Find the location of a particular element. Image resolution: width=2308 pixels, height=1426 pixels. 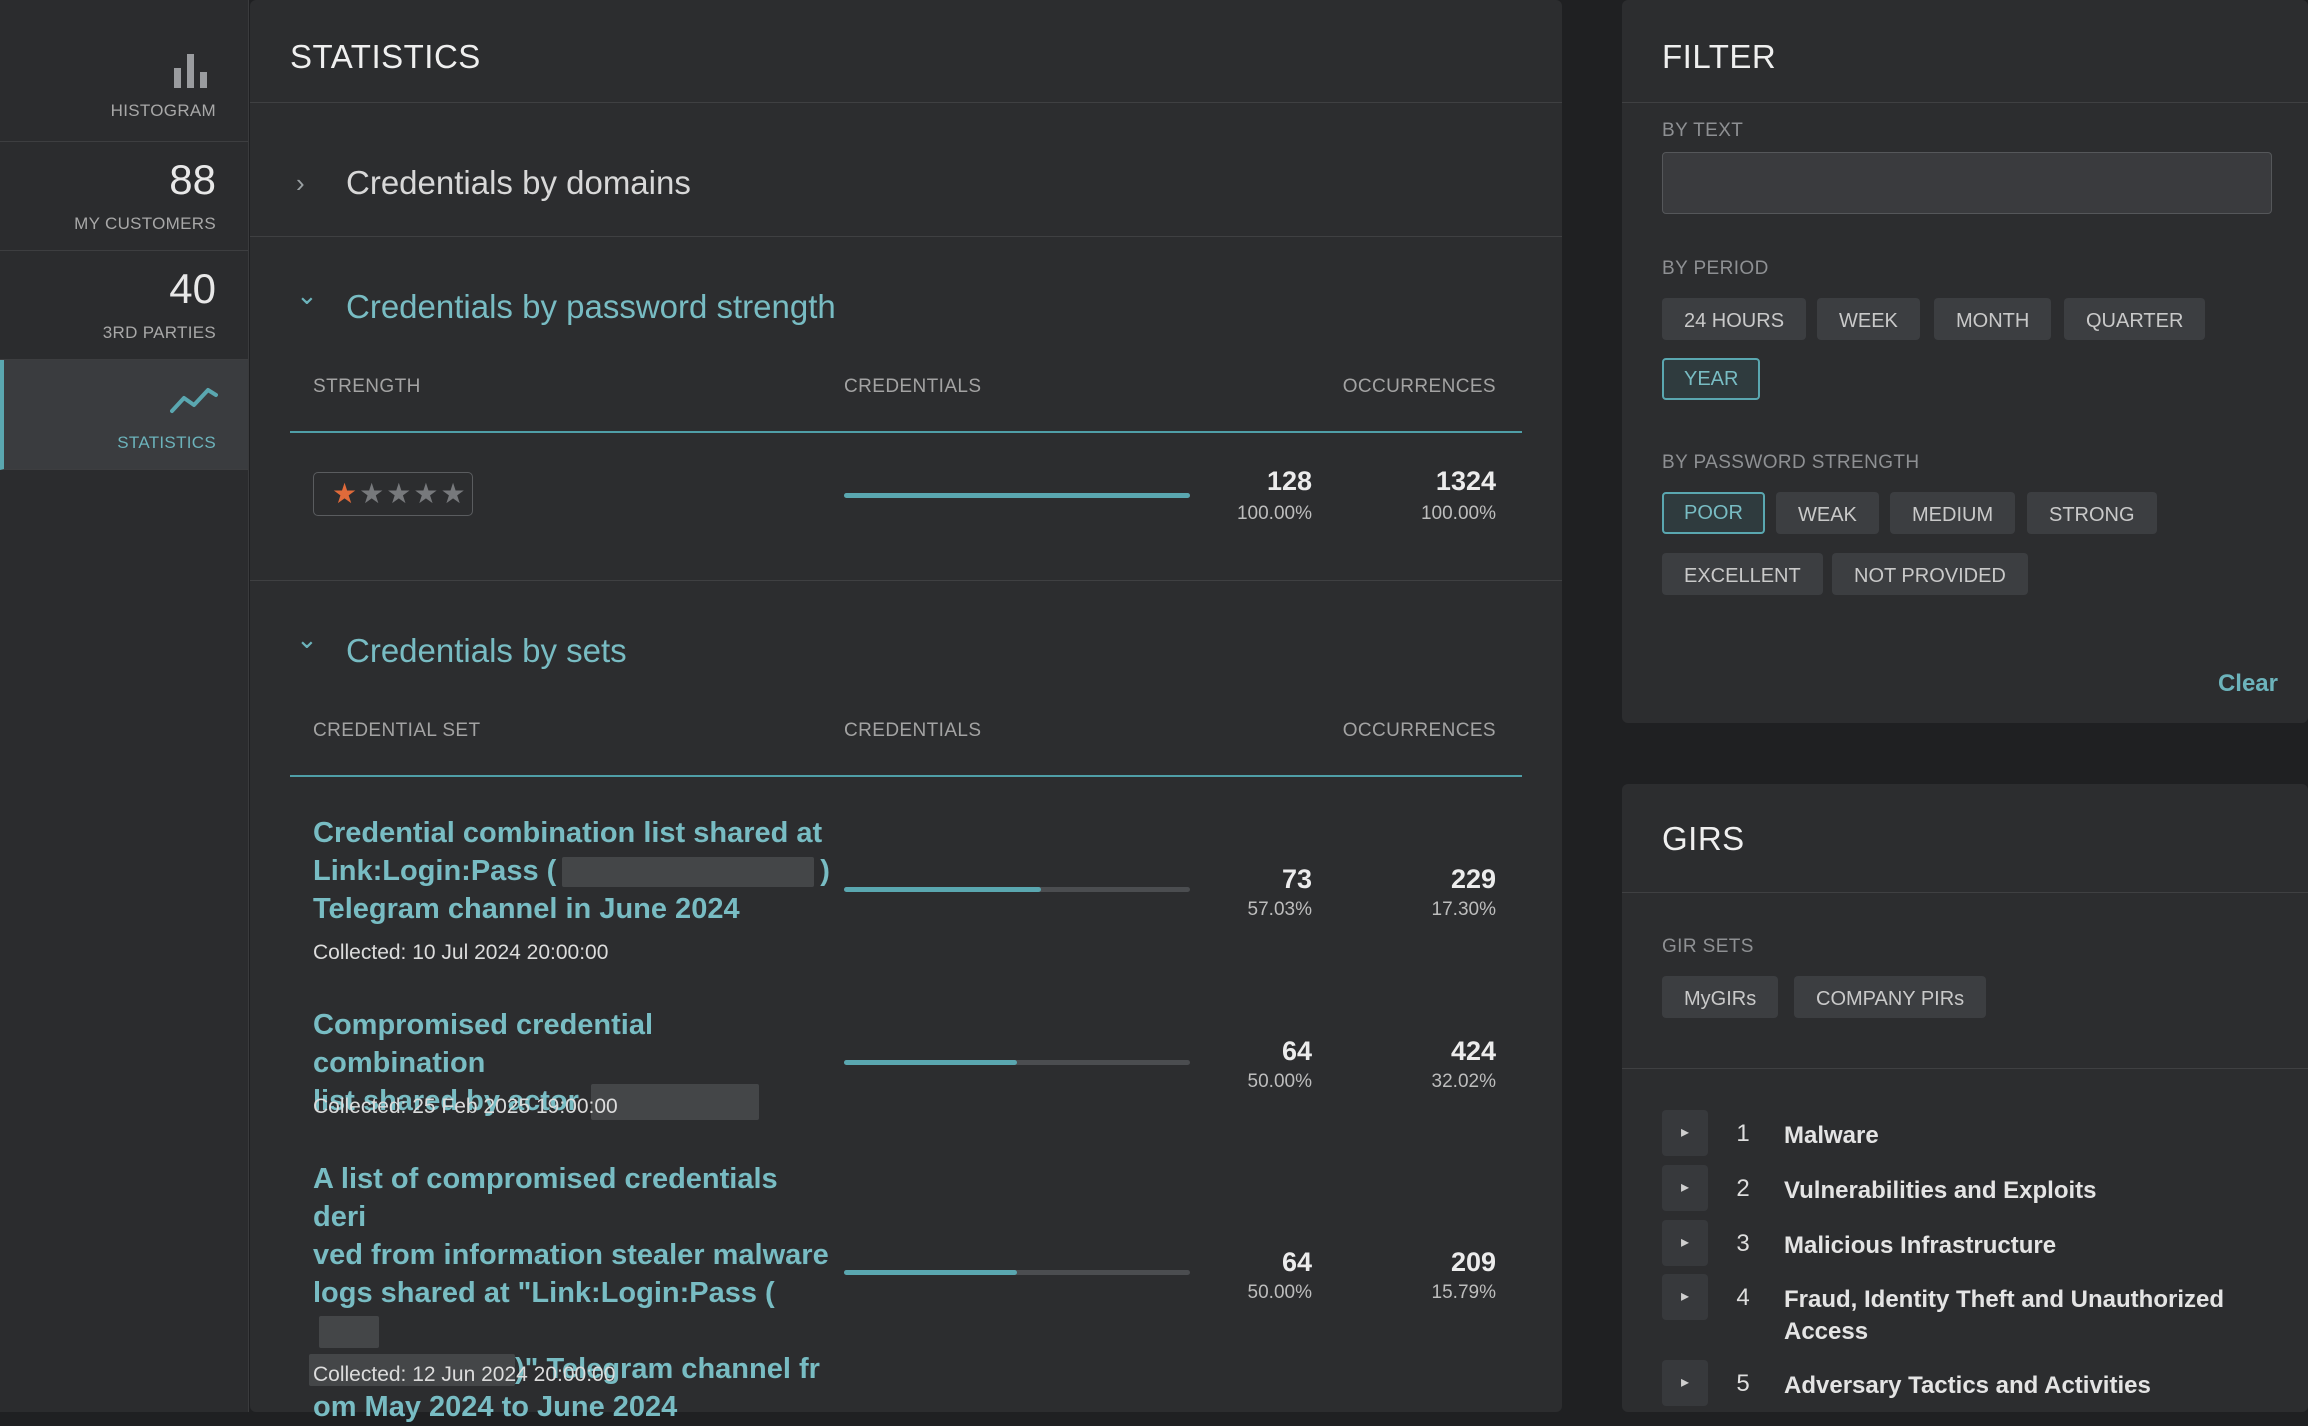

gir-set-chip-mygirs: MyGIRs is located at coordinates (1720, 997).